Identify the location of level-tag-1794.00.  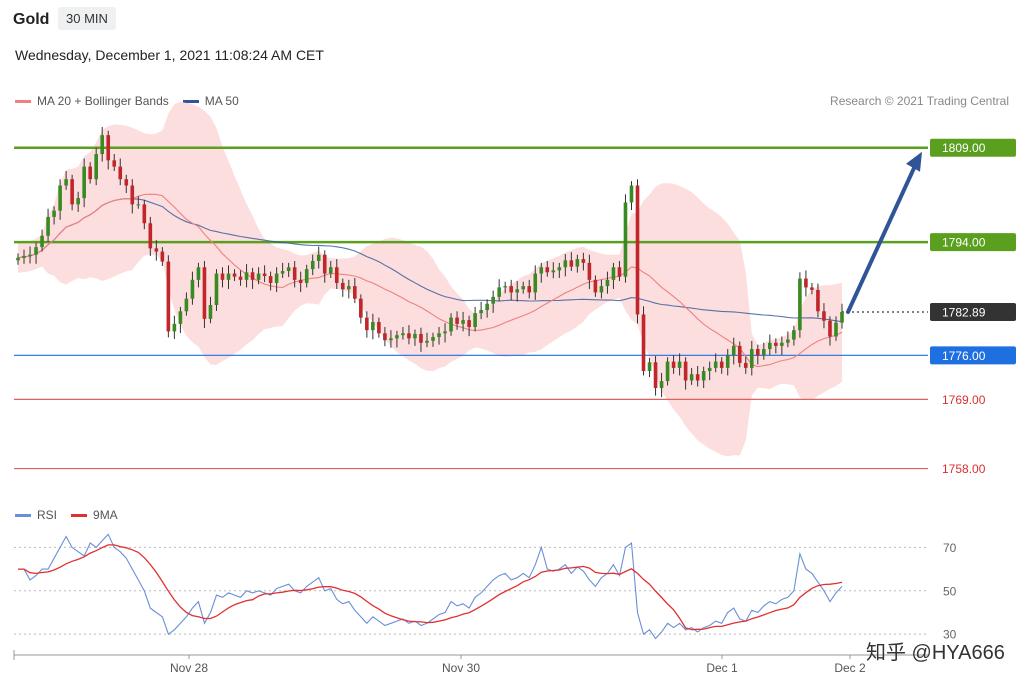
(973, 242).